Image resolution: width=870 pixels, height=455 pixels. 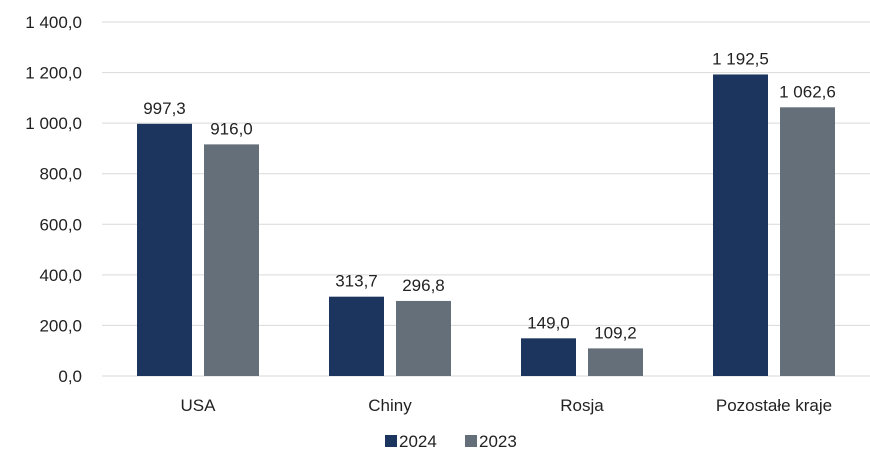 What do you see at coordinates (498, 441) in the screenshot?
I see `legend-label: 2023` at bounding box center [498, 441].